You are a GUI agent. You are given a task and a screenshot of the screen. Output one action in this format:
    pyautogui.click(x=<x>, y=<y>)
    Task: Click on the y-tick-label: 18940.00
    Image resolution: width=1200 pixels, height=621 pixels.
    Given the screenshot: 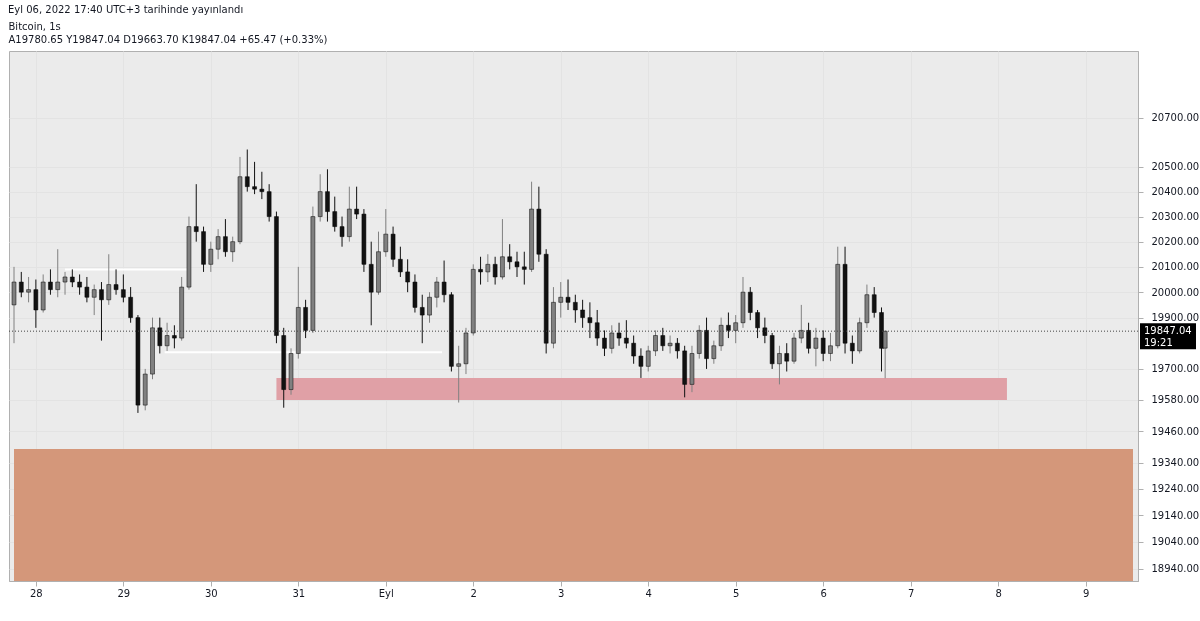 What is the action you would take?
    pyautogui.click(x=1175, y=569)
    